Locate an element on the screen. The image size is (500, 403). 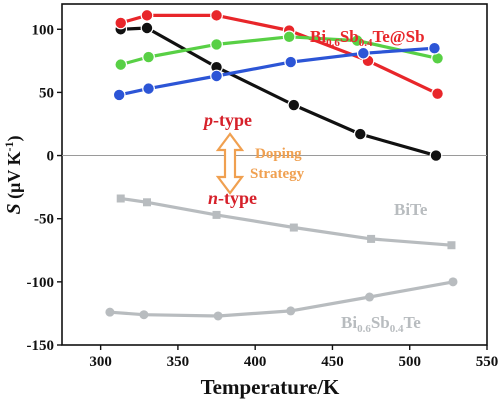
strategy-label: Strategy is located at coordinates (277, 174).